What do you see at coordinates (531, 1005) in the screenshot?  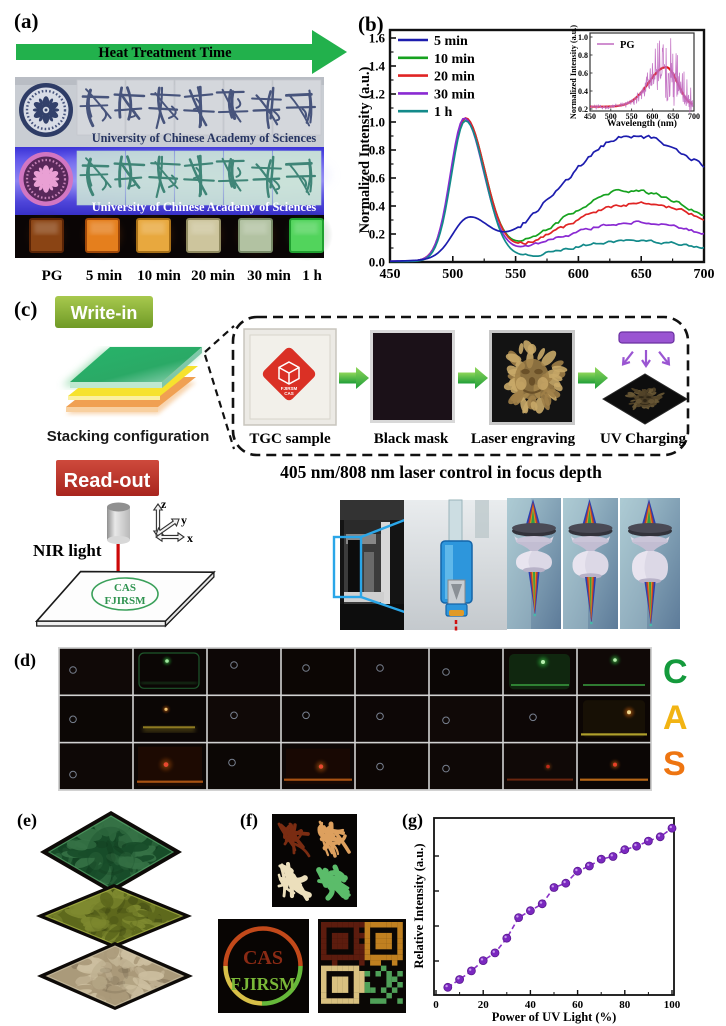 I see `svg-text: 40` at bounding box center [531, 1005].